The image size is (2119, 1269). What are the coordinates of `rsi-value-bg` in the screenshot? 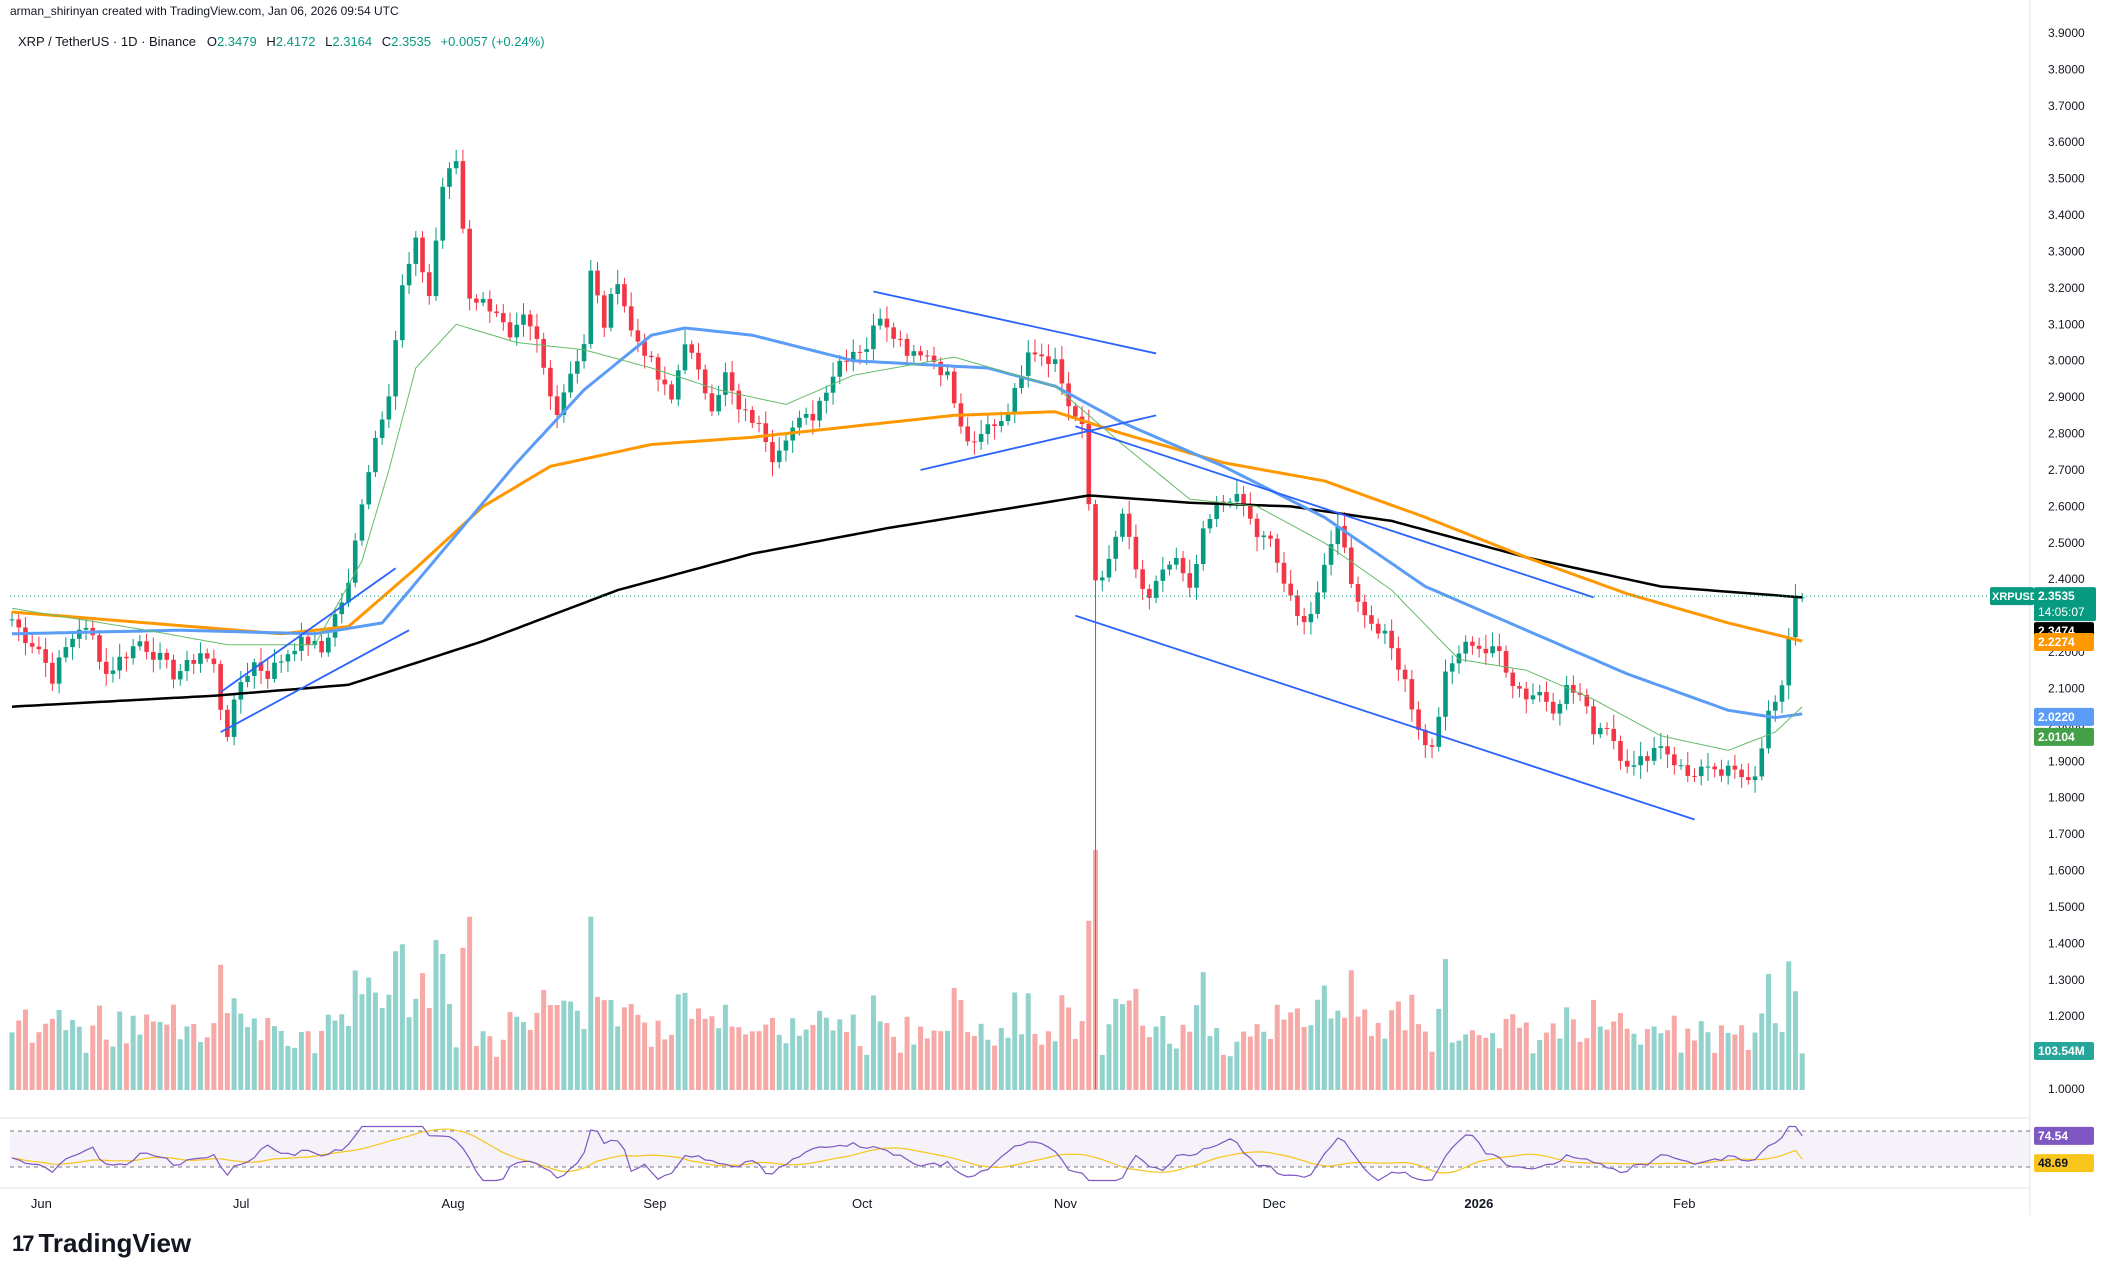 It's located at (2064, 1135).